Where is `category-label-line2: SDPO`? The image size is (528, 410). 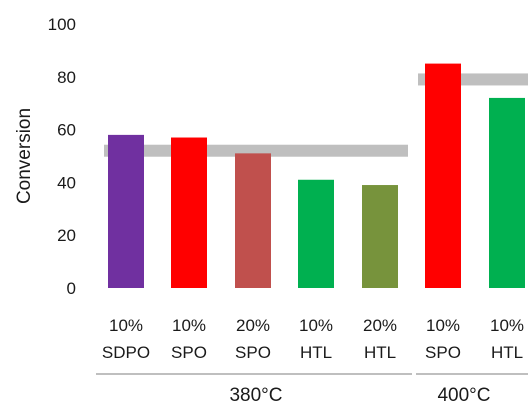 category-label-line2: SDPO is located at coordinates (126, 352).